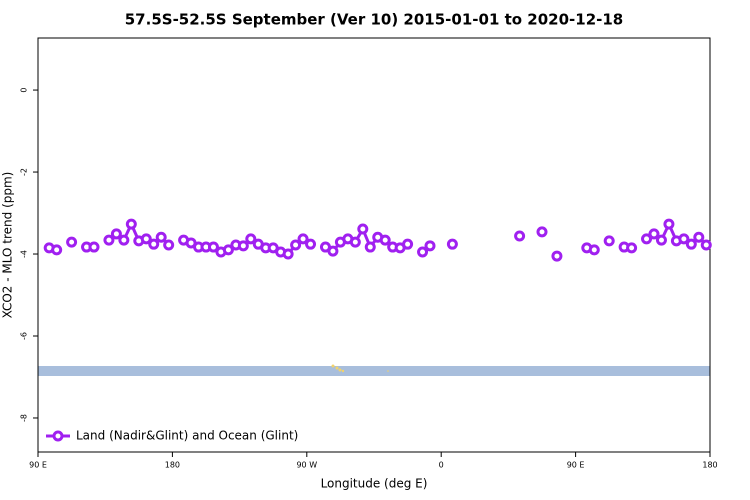 The width and height of the screenshot is (750, 500). Describe the element at coordinates (360, 368) in the screenshot. I see `map-land` at that location.